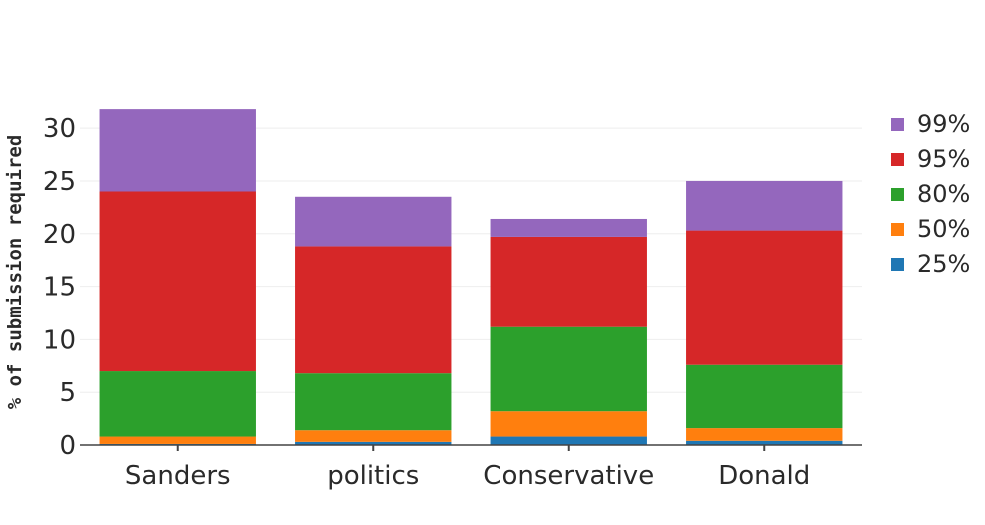 This screenshot has width=985, height=525. Describe the element at coordinates (15, 272) in the screenshot. I see `y-axis-title: % of submission required` at that location.